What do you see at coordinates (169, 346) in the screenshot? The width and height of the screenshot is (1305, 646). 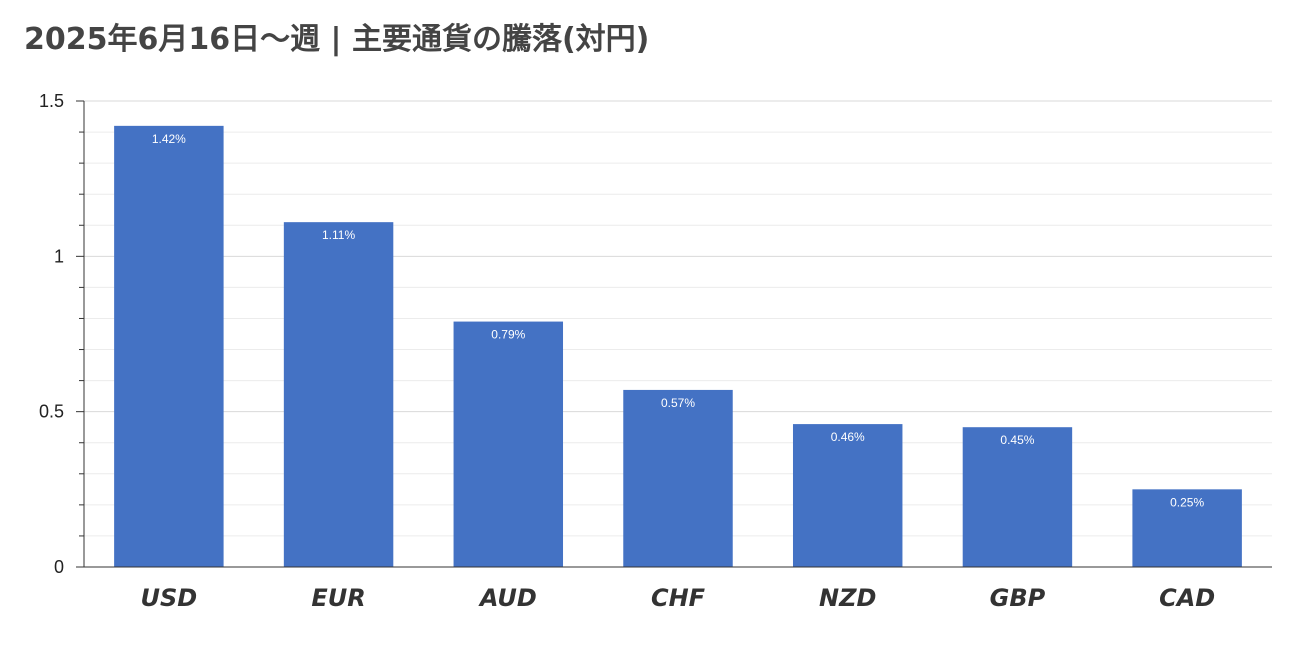 I see `bar-usd` at bounding box center [169, 346].